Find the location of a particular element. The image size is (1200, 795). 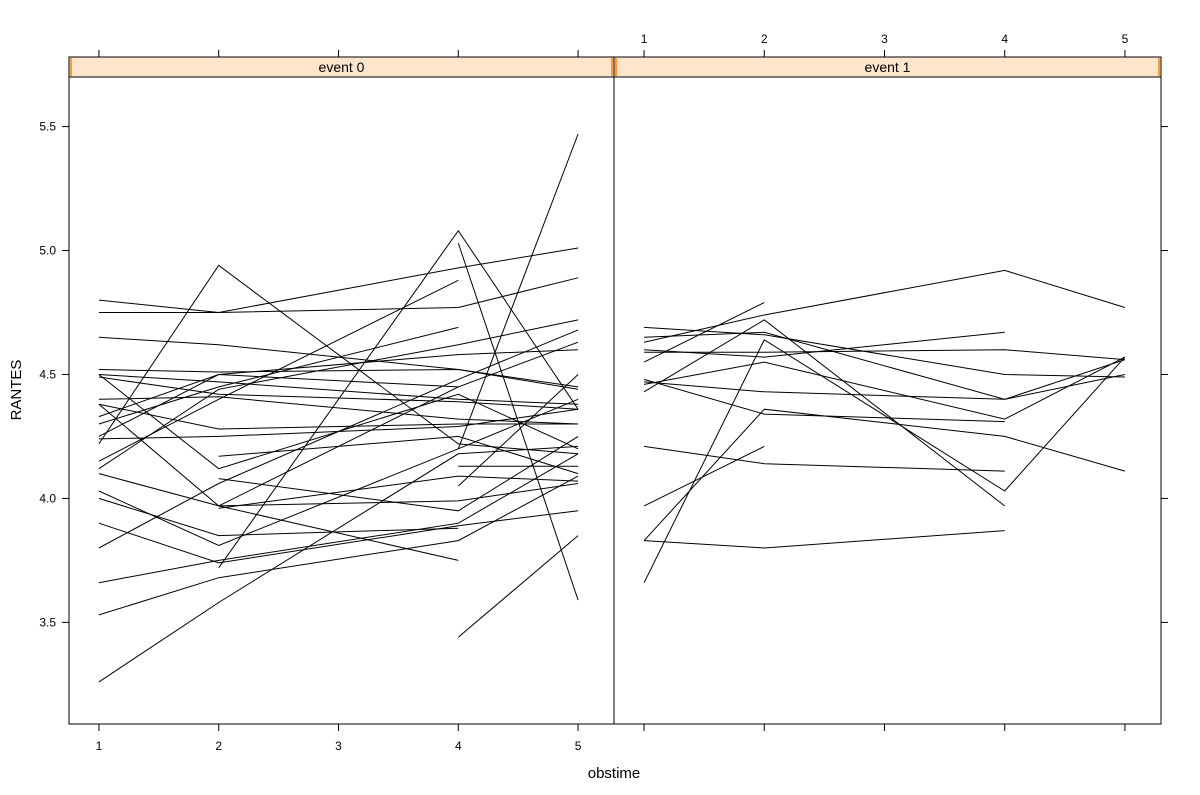

y-tick-label: 3.5 is located at coordinates (47, 622).